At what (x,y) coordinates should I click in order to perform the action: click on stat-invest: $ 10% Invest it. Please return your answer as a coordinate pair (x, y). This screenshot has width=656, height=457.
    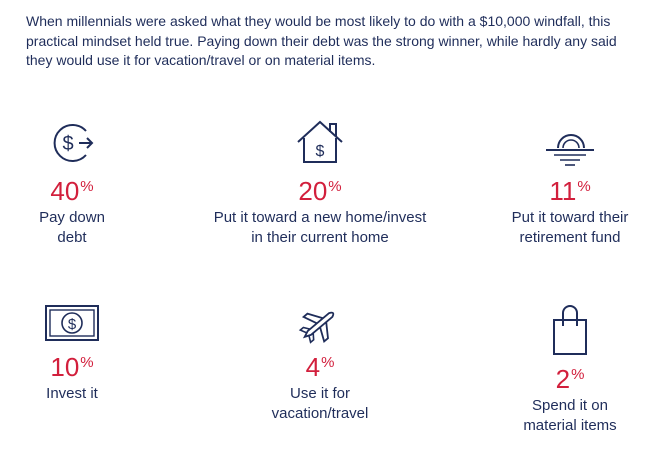
    Looking at the image, I should click on (91, 354).